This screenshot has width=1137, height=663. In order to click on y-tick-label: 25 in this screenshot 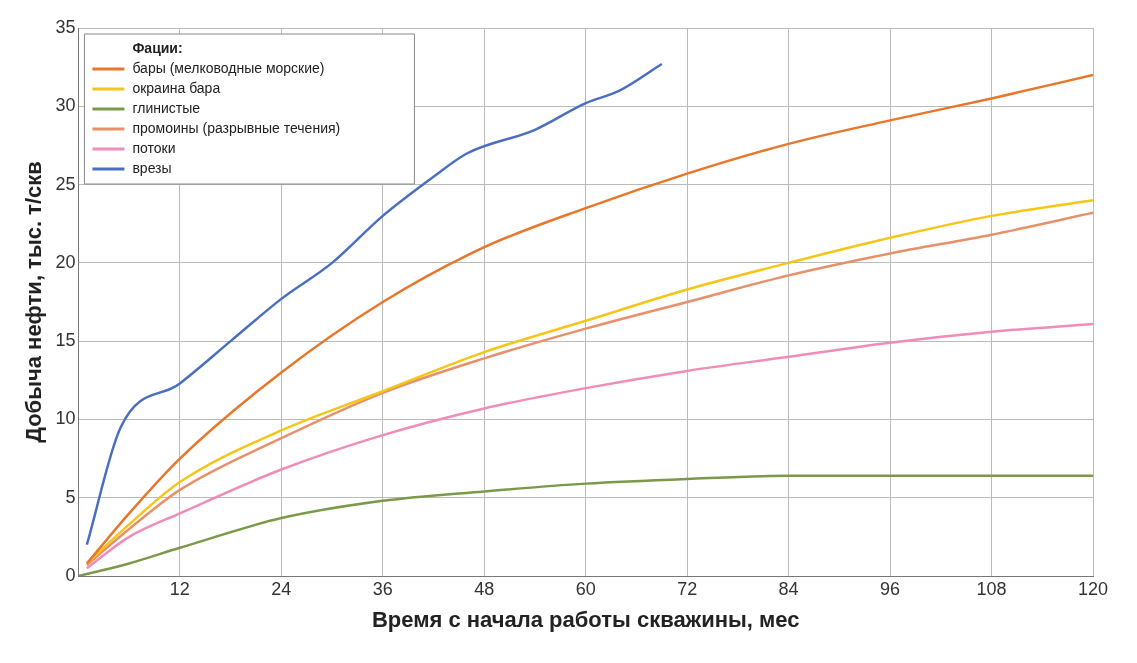, I will do `click(65, 183)`.